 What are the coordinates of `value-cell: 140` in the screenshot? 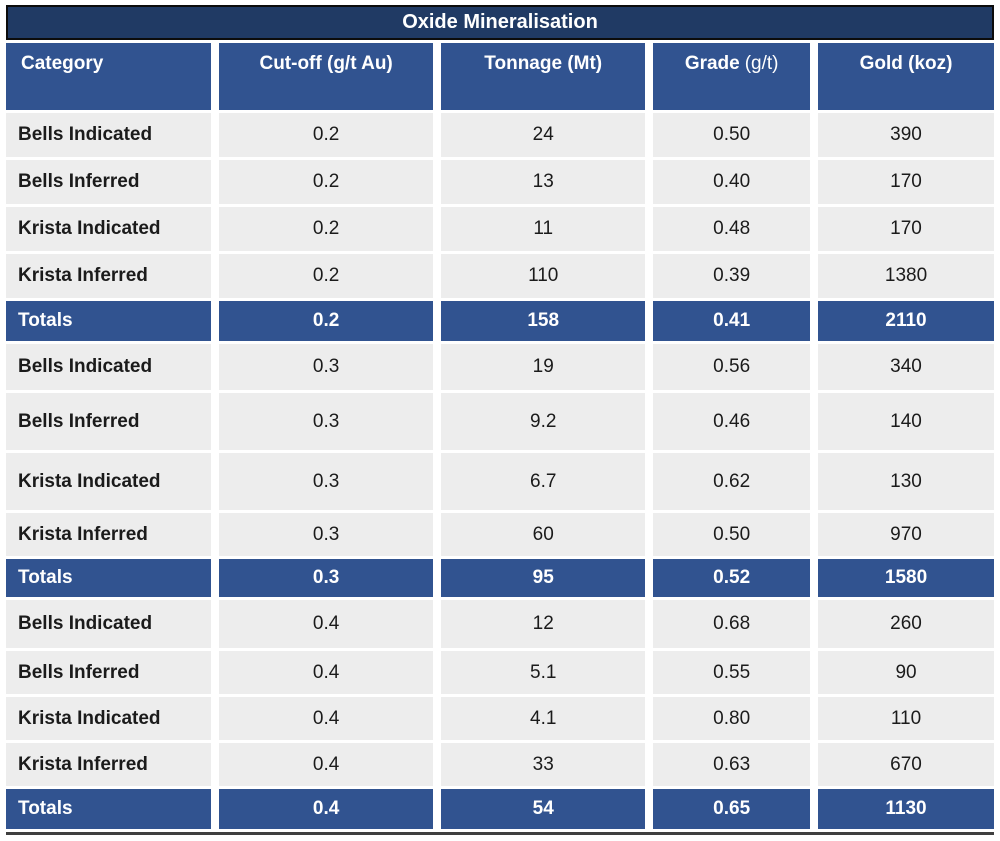 It's located at (906, 421).